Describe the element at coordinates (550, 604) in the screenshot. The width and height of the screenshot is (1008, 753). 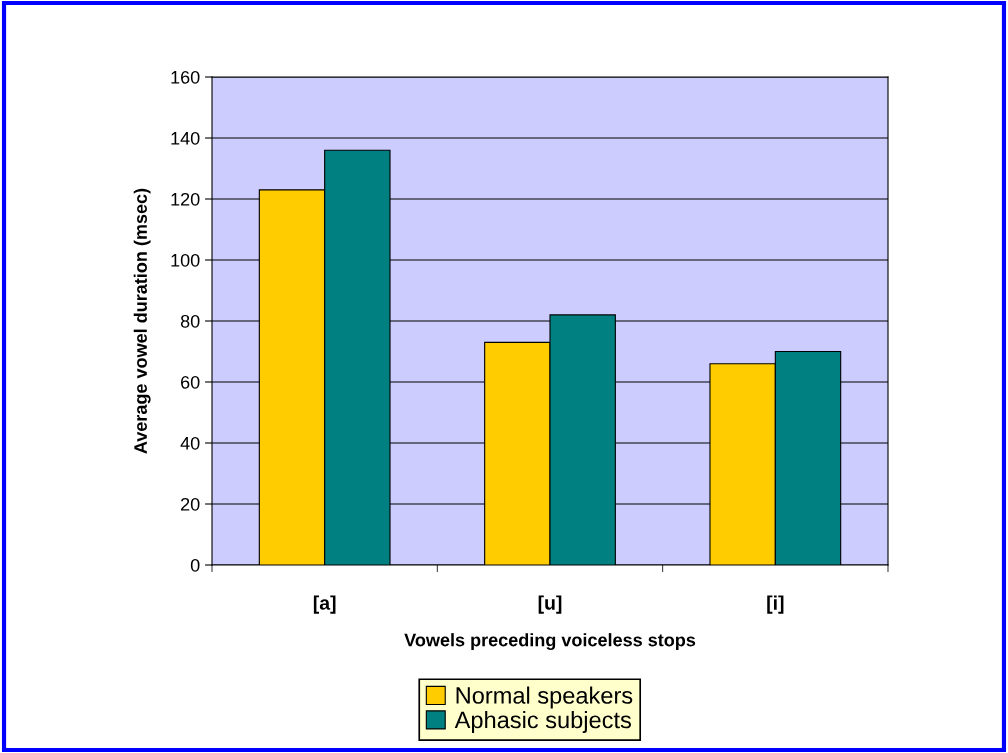
I see `x-tick-label: [u]` at that location.